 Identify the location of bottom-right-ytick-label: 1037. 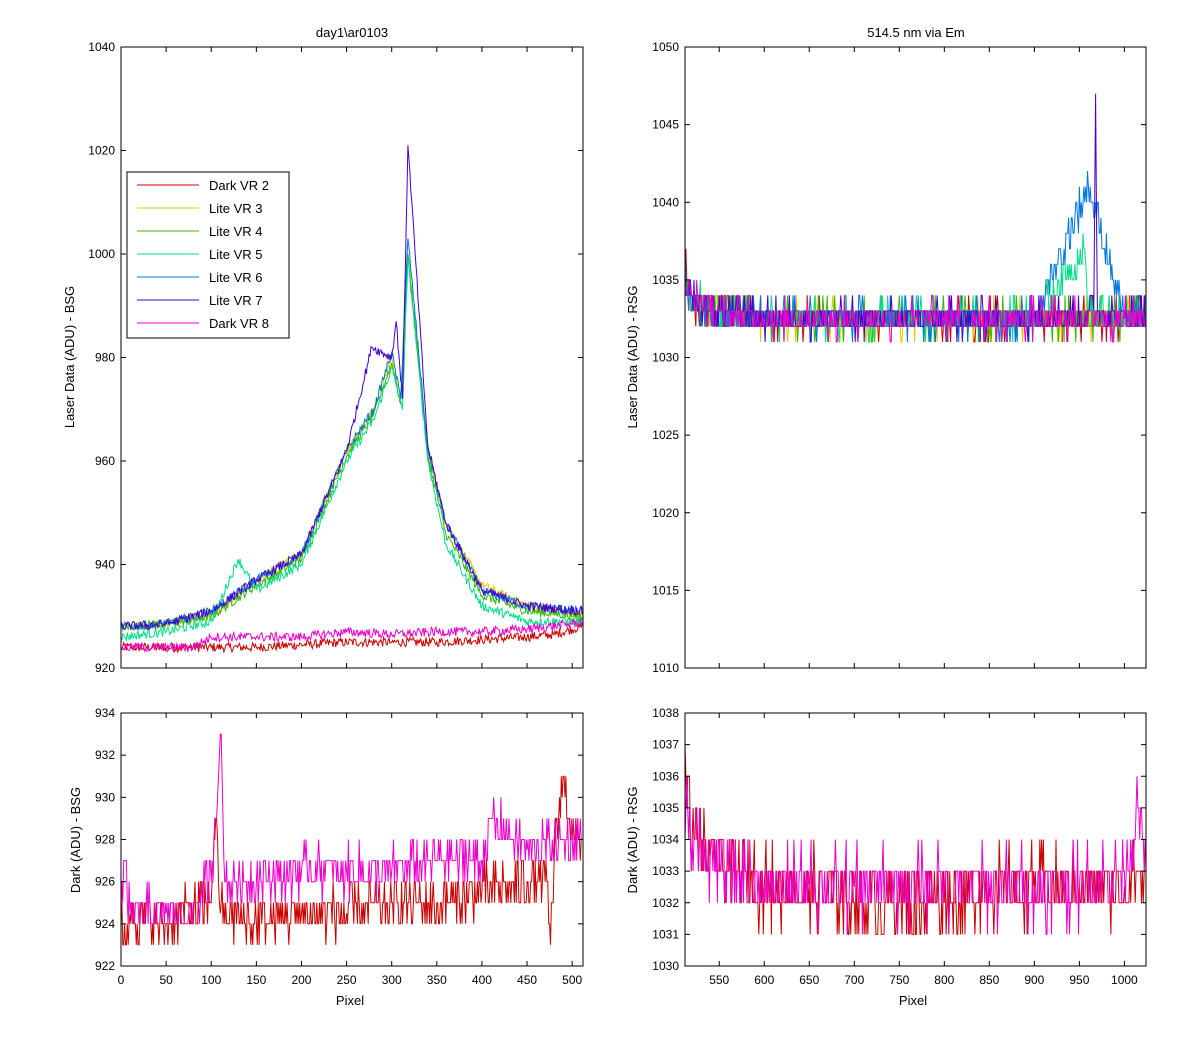
(665, 745).